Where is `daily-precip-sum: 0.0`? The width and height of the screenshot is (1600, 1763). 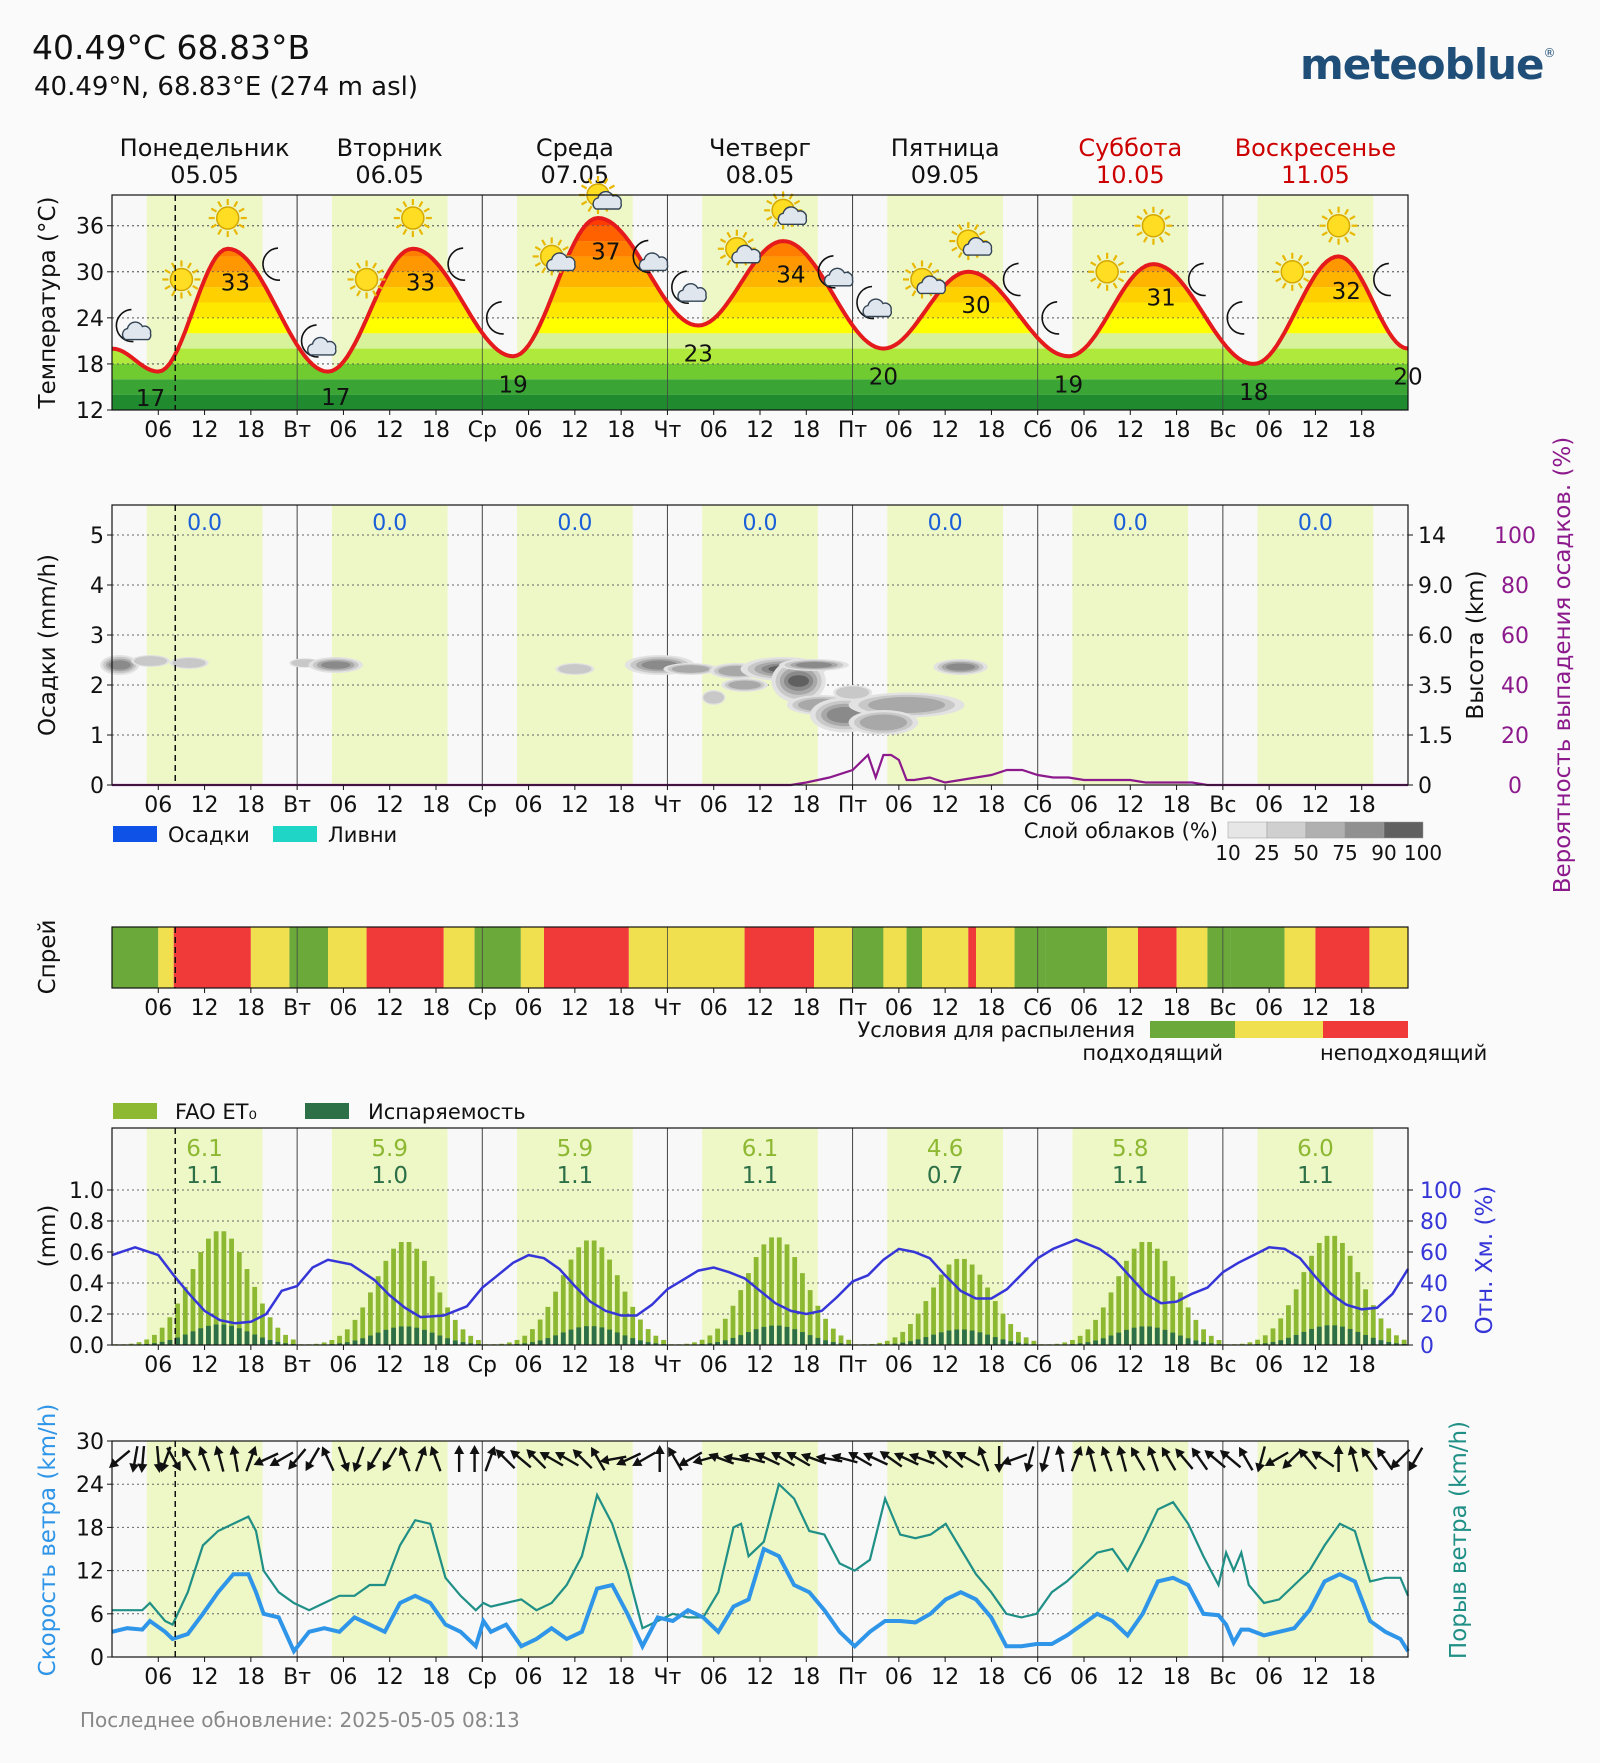 daily-precip-sum: 0.0 is located at coordinates (389, 523).